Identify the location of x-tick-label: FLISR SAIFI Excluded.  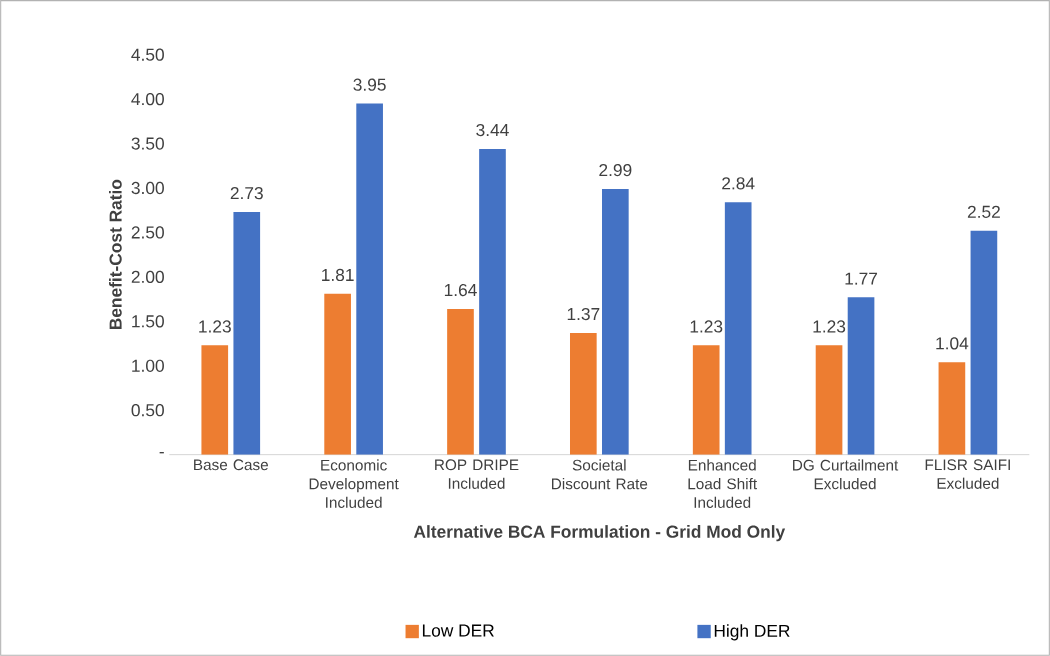
(967, 474).